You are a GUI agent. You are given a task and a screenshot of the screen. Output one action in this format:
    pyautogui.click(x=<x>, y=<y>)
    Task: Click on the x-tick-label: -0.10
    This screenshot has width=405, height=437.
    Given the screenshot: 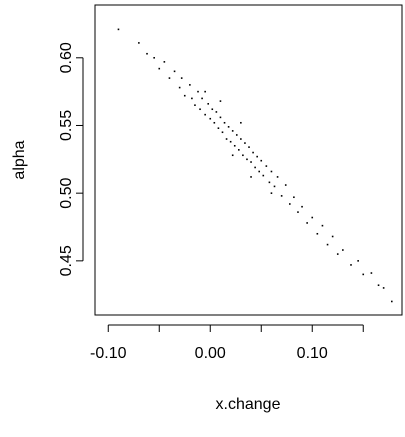 What is the action you would take?
    pyautogui.click(x=108, y=353)
    